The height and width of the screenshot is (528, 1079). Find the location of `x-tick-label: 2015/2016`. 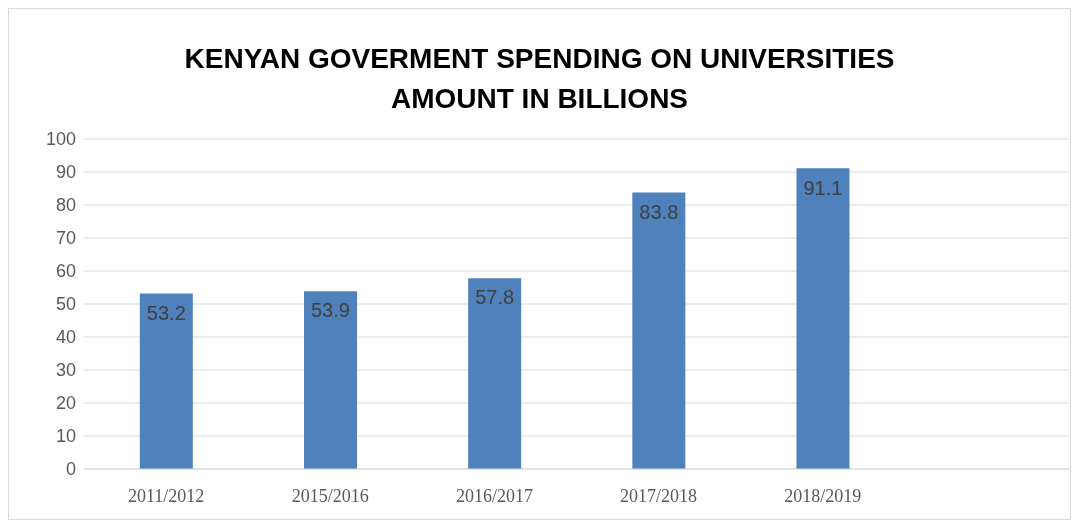

x-tick-label: 2015/2016 is located at coordinates (330, 495).